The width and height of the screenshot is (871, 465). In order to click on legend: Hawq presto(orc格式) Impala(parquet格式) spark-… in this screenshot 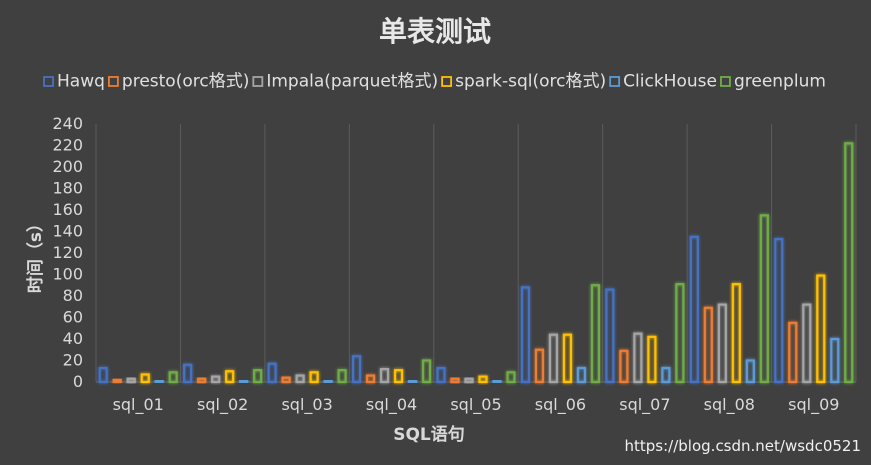, I will do `click(434, 82)`.